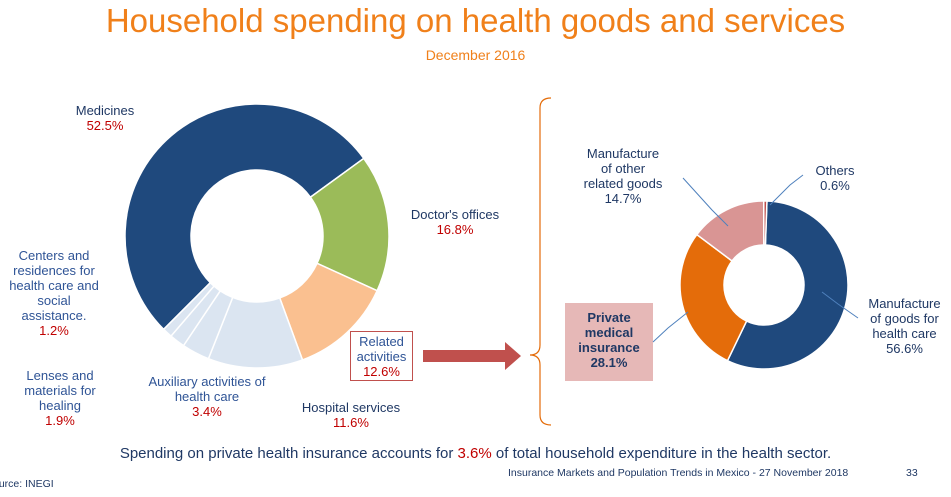 The height and width of the screenshot is (497, 951). What do you see at coordinates (623, 168) in the screenshot?
I see `label-other-goods-l2: of other` at bounding box center [623, 168].